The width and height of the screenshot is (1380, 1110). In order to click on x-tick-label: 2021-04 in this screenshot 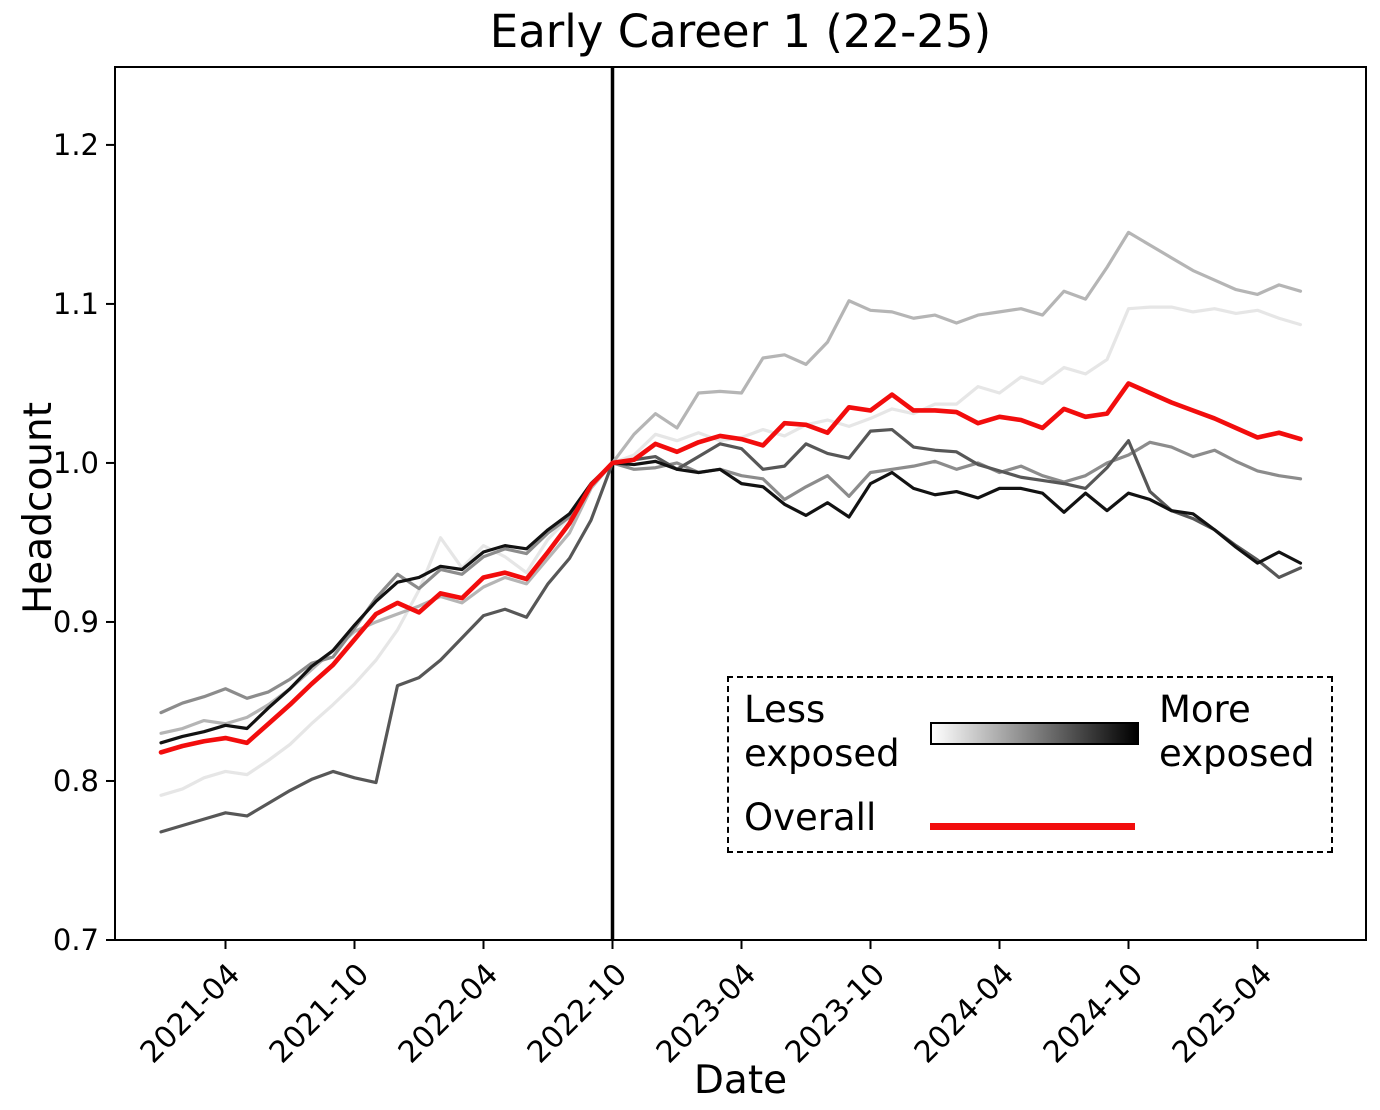, I will do `click(190, 1013)`.